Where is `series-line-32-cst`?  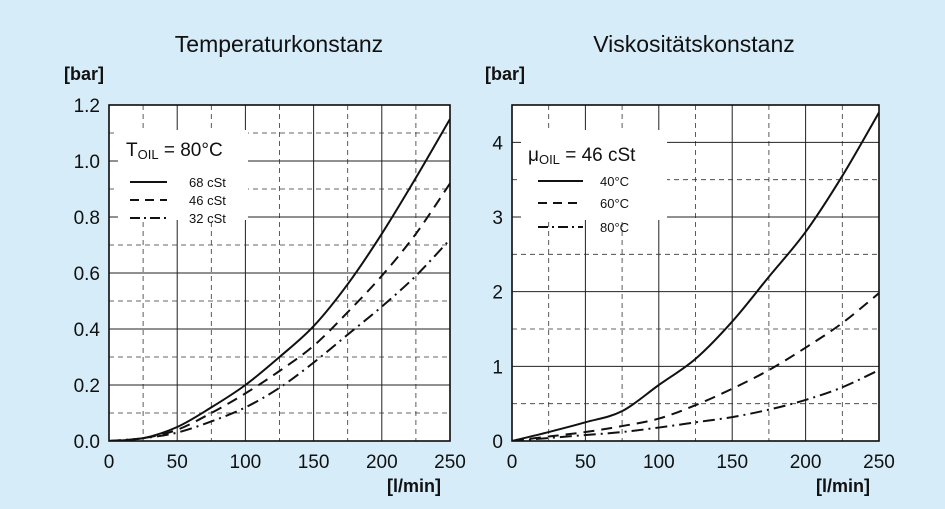
series-line-32-cst is located at coordinates (279, 339).